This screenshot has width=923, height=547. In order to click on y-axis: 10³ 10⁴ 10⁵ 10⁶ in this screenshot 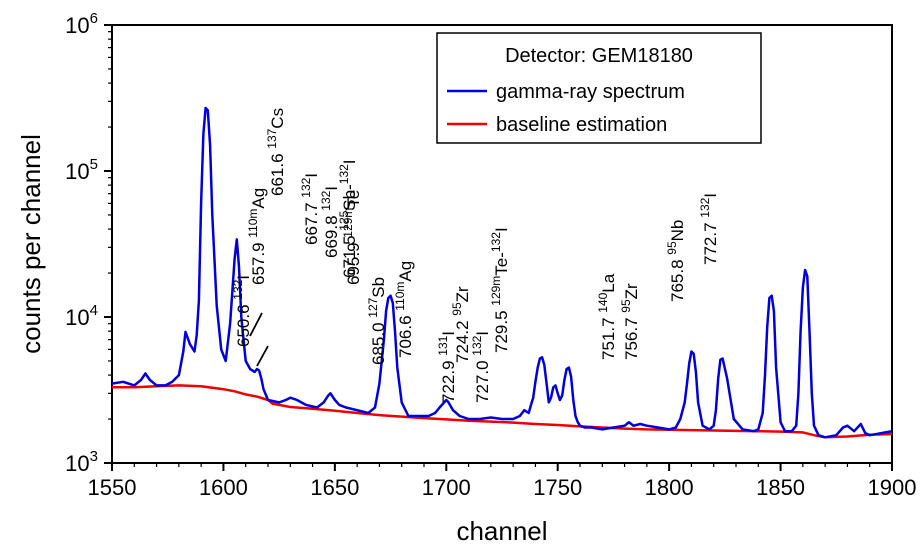, I will do `click(88, 243)`.